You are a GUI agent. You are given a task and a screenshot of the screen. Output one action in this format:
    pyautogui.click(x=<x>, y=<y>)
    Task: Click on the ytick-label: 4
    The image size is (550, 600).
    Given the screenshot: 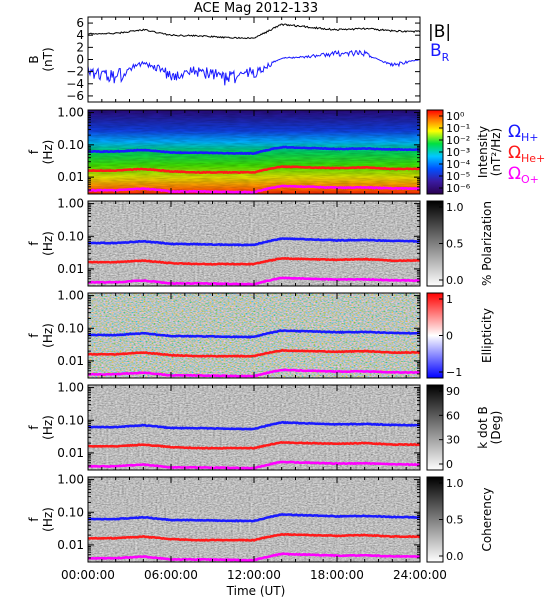 What is the action you would take?
    pyautogui.click(x=80, y=35)
    